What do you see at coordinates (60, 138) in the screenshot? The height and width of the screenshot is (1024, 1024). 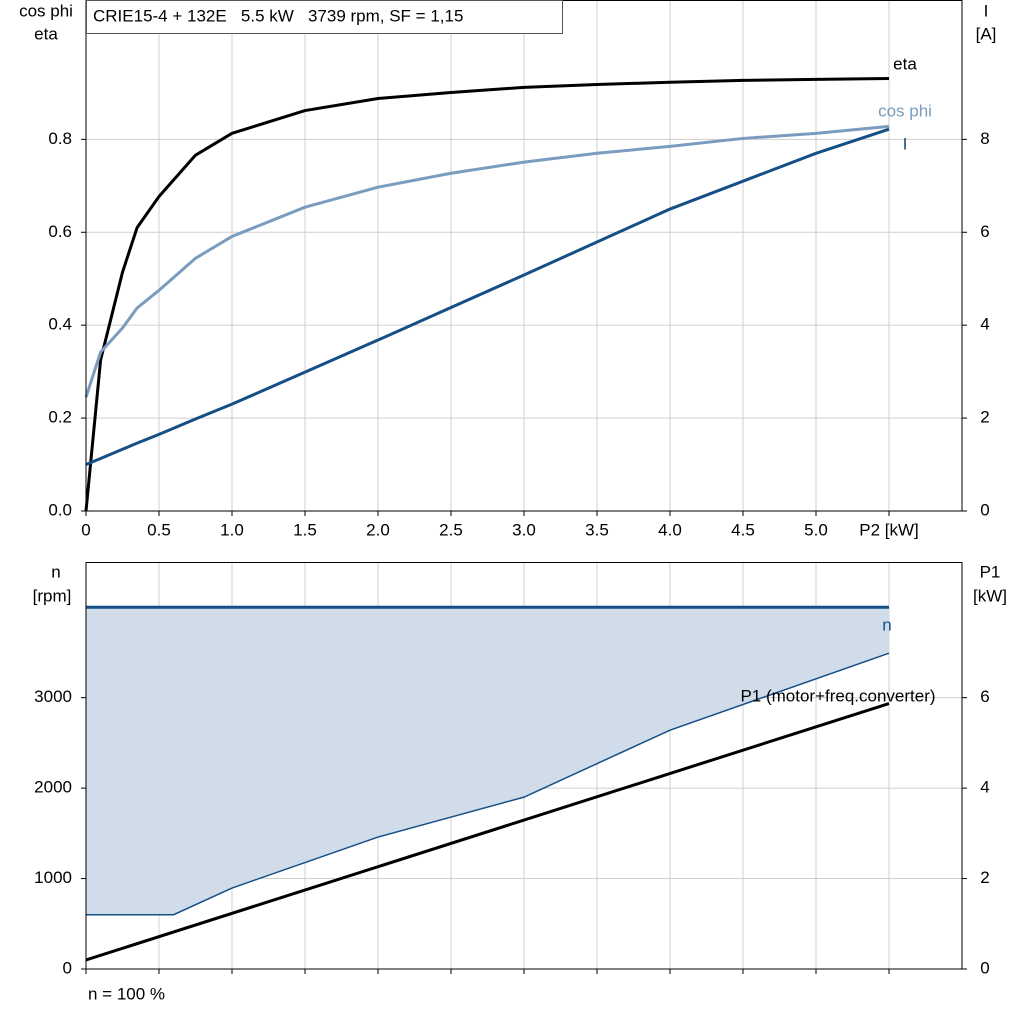 I see `y-tick-label: 0.8` at bounding box center [60, 138].